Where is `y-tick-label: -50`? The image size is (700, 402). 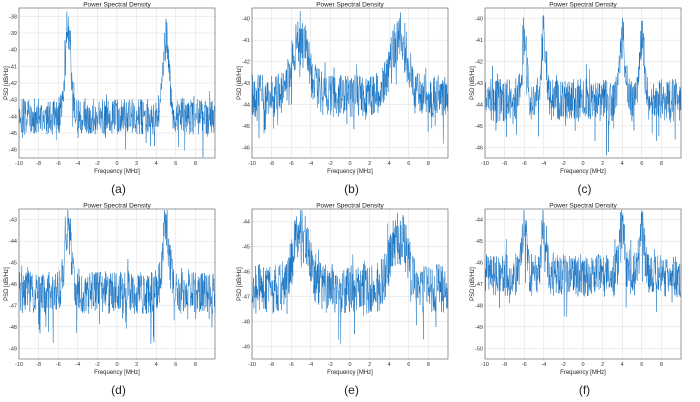
y-tick-label: -50 is located at coordinates (479, 349).